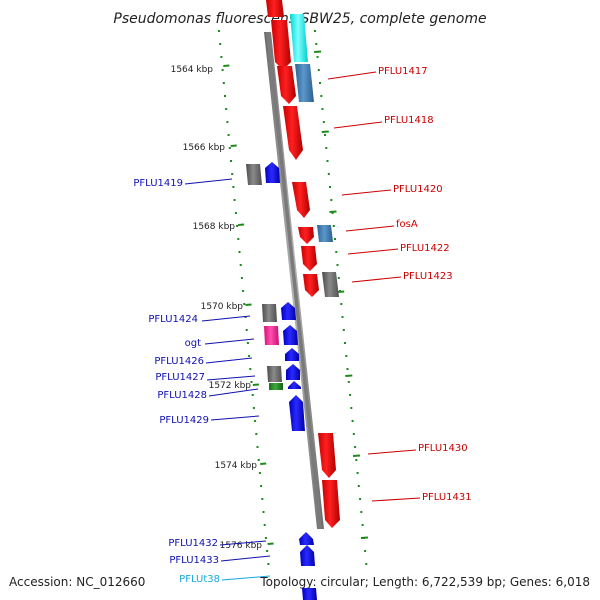 This screenshot has height=600, width=600. Describe the element at coordinates (182, 395) in the screenshot. I see `gene-label: PFLU1428` at that location.